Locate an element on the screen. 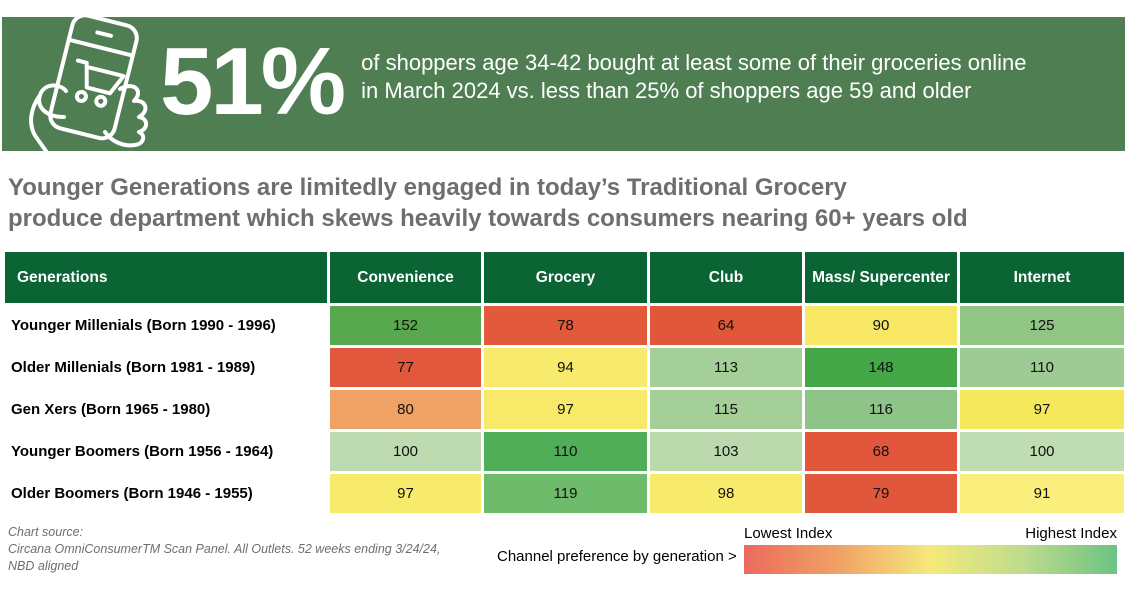 The image size is (1131, 601). heatmap-cell-r4-c3: 79 is located at coordinates (881, 493).